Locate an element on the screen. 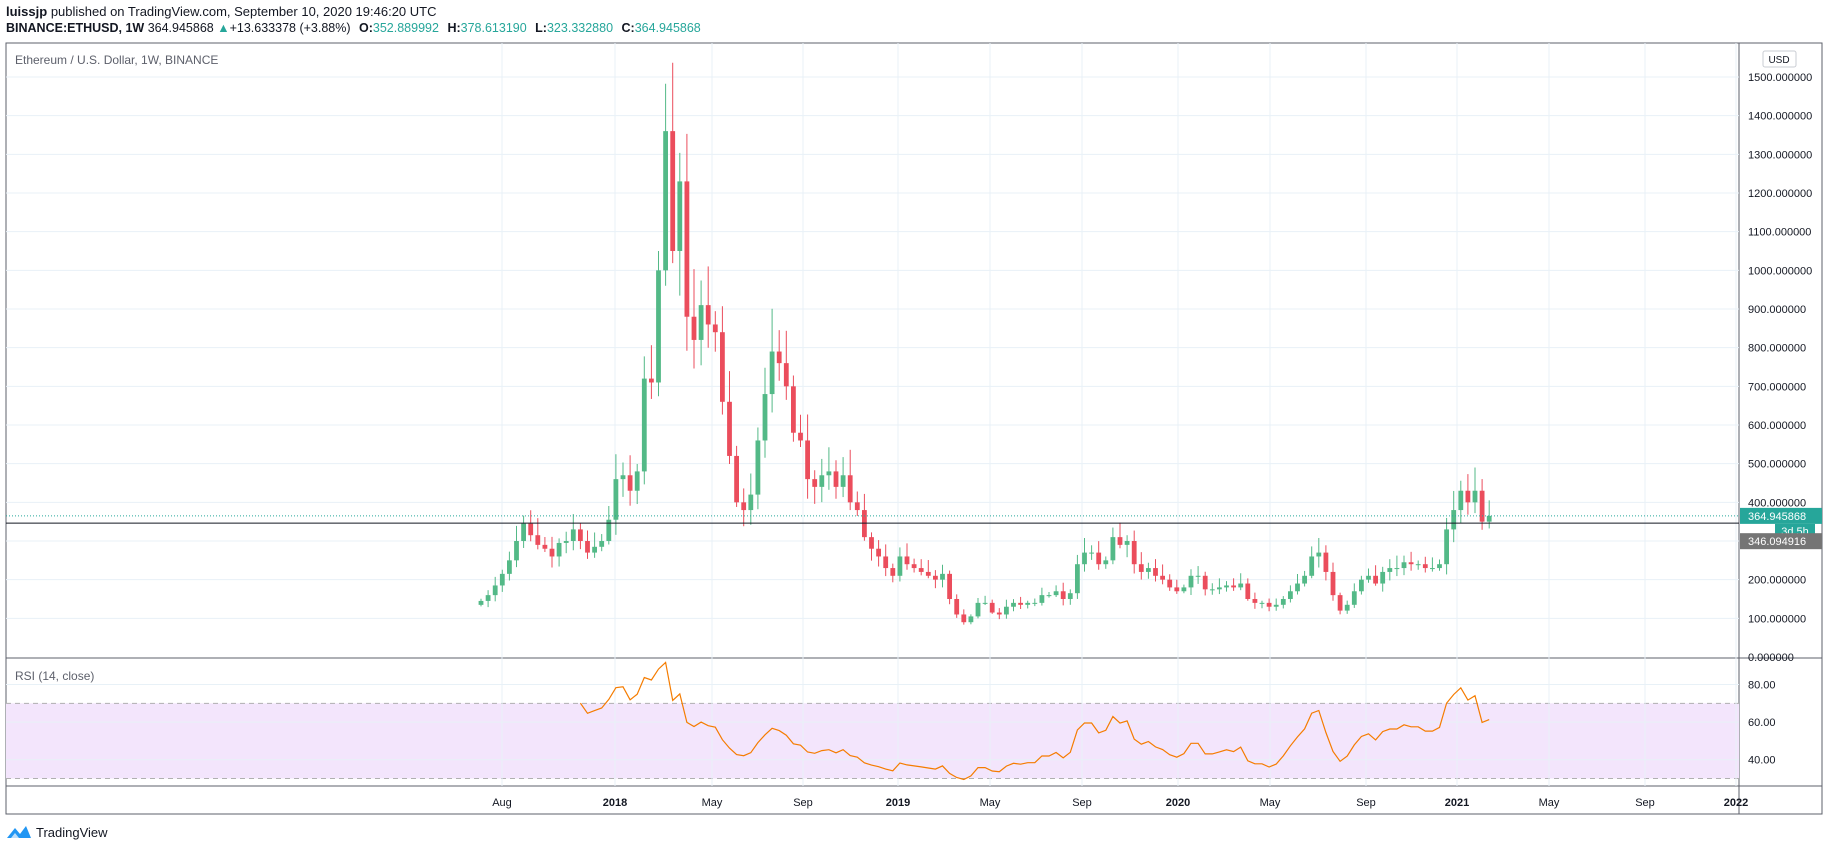 This screenshot has width=1828, height=852. price-tick-label: 1400.000000 is located at coordinates (1780, 117).